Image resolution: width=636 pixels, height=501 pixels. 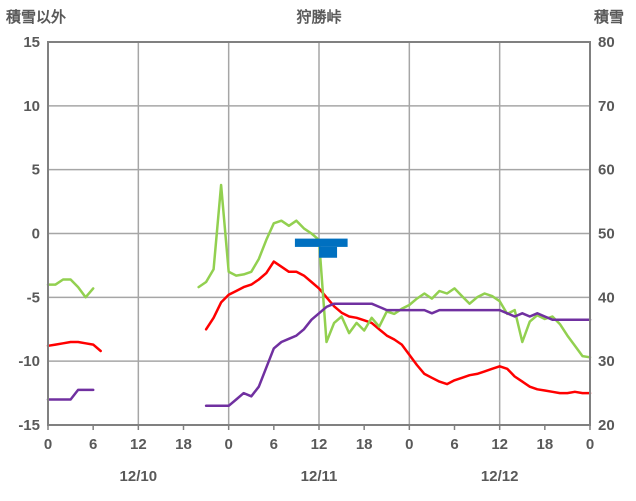 What do you see at coordinates (606, 42) in the screenshot?
I see `right-axis-tick-label: 80` at bounding box center [606, 42].